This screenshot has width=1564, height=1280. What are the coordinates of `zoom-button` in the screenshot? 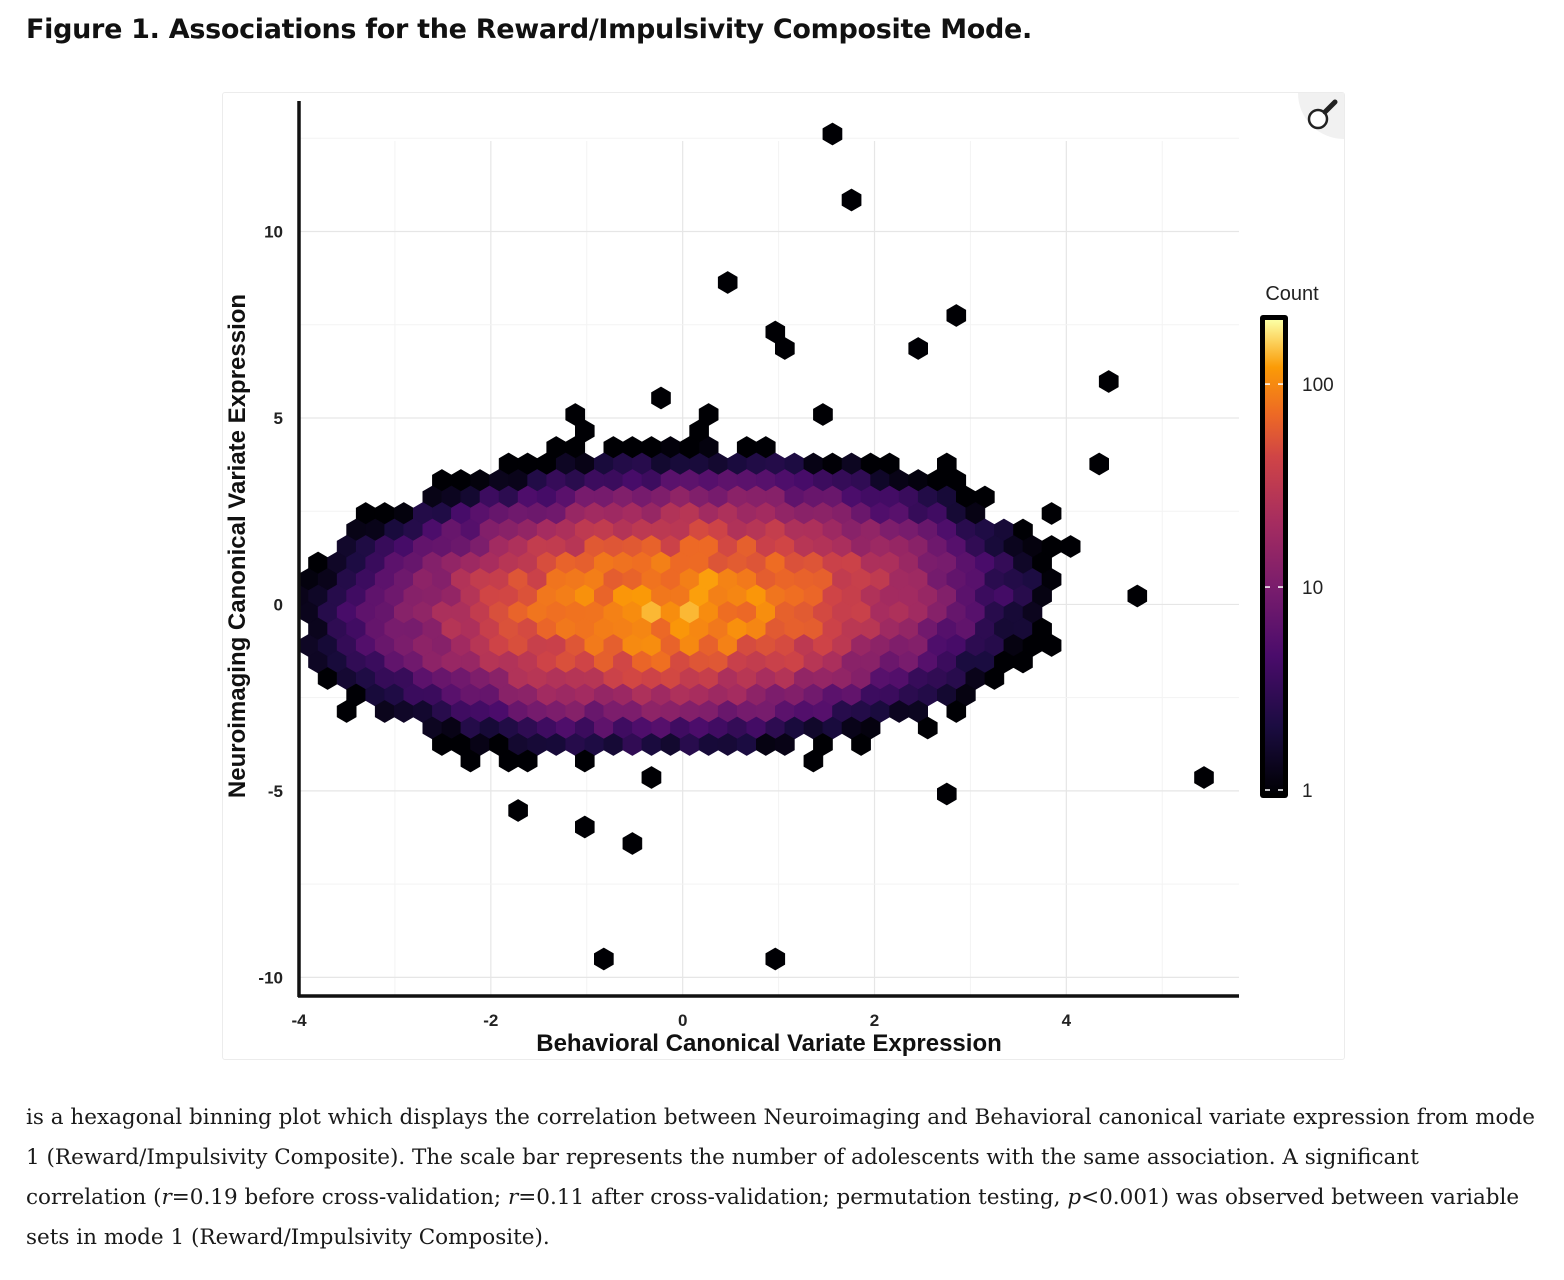 It's located at (1321, 116).